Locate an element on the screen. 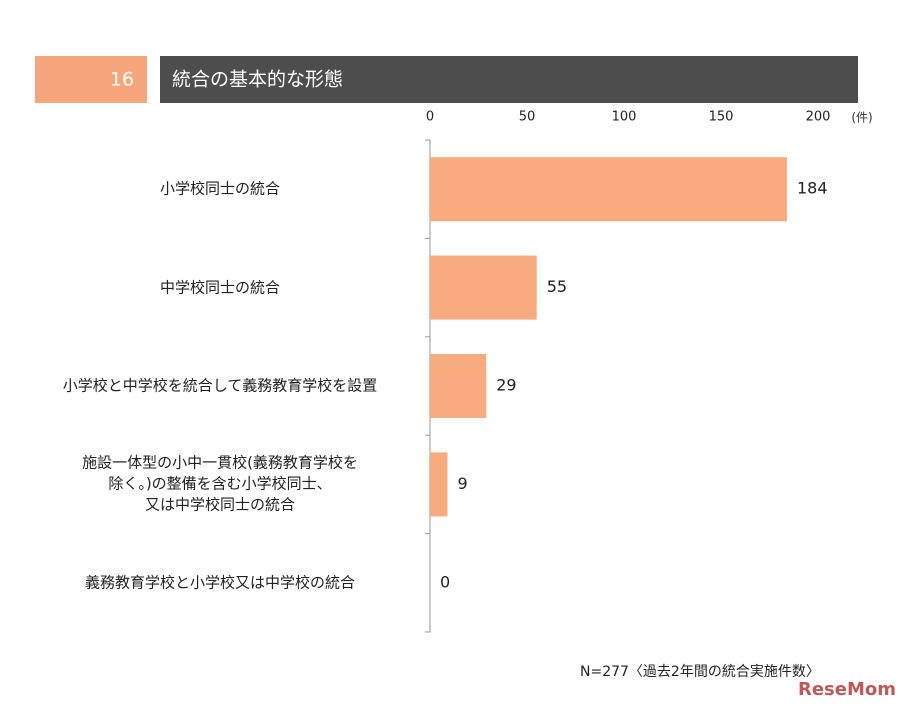 The width and height of the screenshot is (906, 704). x-tick-label: 50 is located at coordinates (527, 117).